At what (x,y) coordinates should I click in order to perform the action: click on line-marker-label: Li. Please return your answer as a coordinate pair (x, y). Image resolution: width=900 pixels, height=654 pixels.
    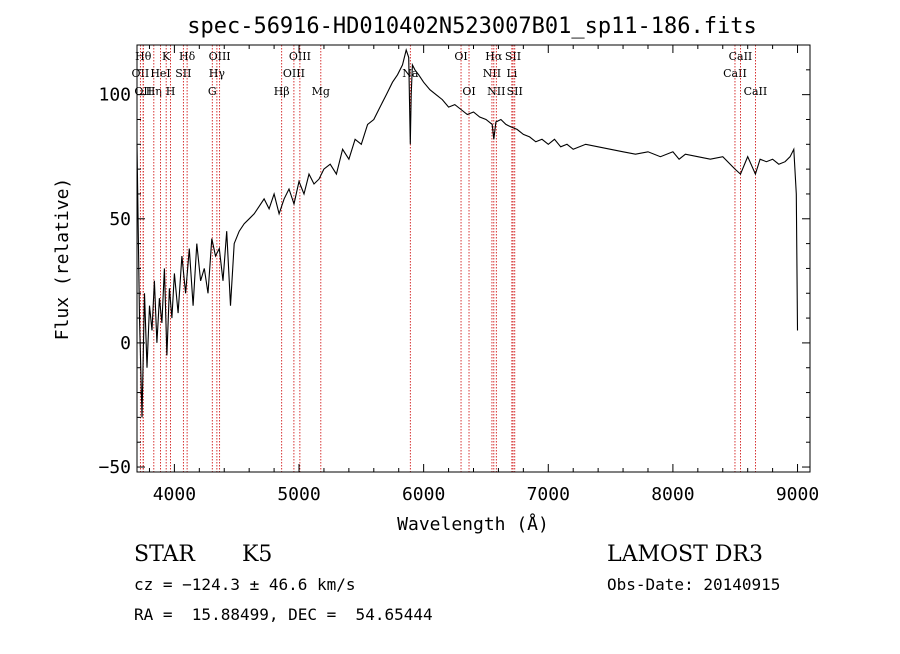
    Looking at the image, I should click on (511, 73).